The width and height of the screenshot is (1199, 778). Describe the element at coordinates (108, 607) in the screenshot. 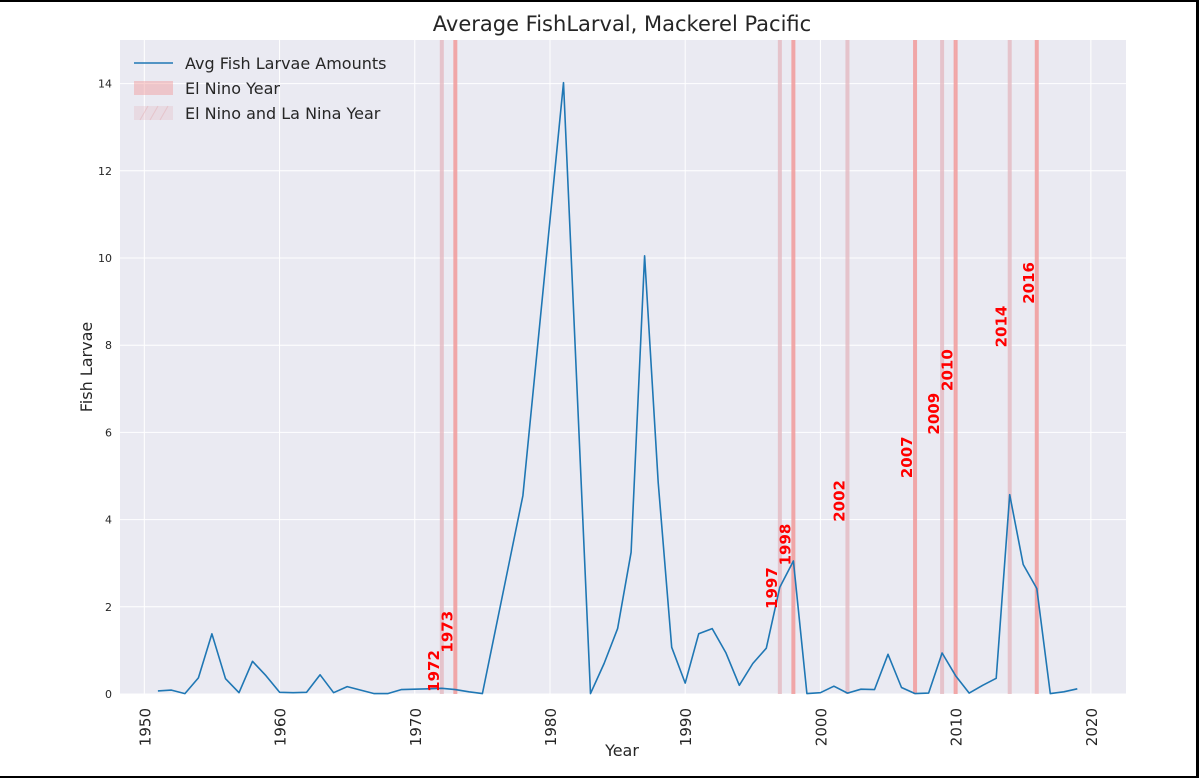

I see `y-tick-label: 2` at that location.